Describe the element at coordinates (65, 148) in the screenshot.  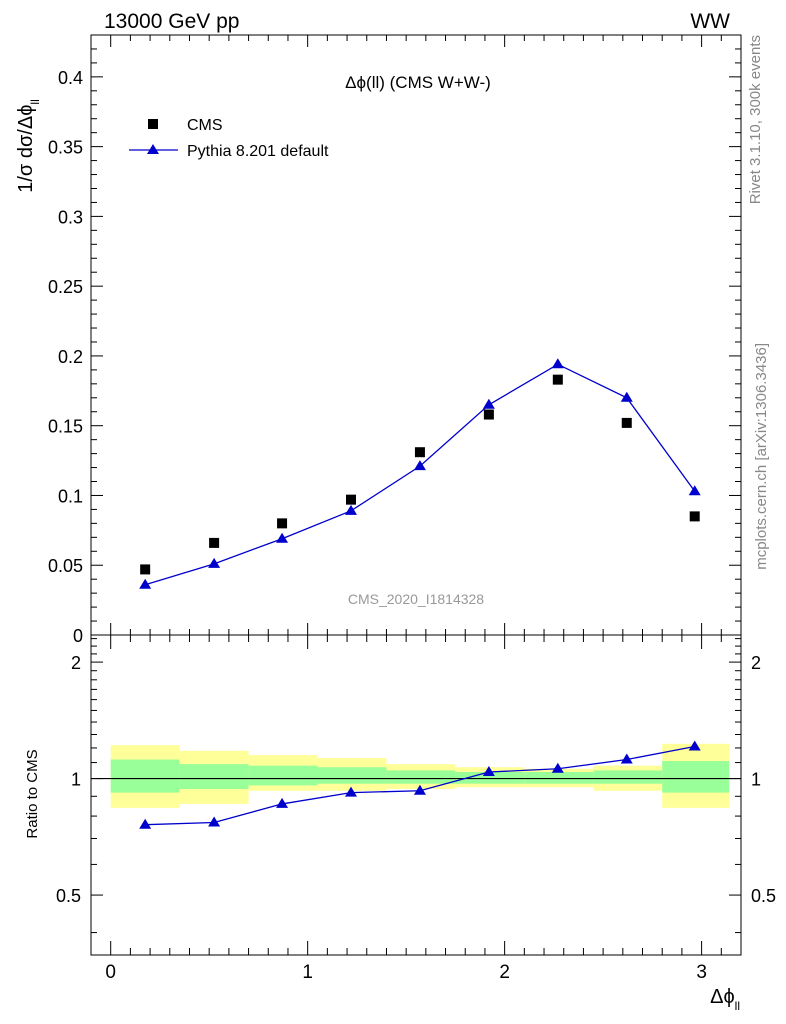
I see `y-tick-label: 0.35` at that location.